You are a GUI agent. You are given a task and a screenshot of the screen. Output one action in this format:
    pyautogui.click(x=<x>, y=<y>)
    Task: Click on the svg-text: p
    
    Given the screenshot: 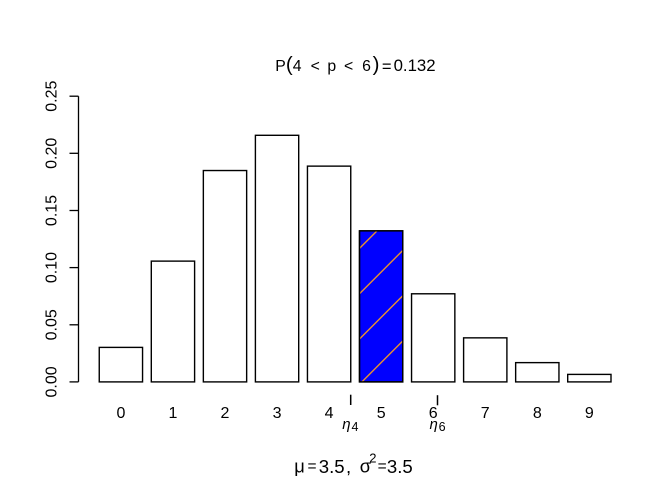 What is the action you would take?
    pyautogui.click(x=331, y=66)
    